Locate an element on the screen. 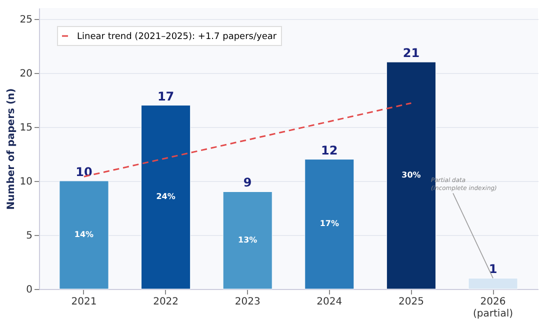 The width and height of the screenshot is (550, 323). data-label: 12 is located at coordinates (329, 150).